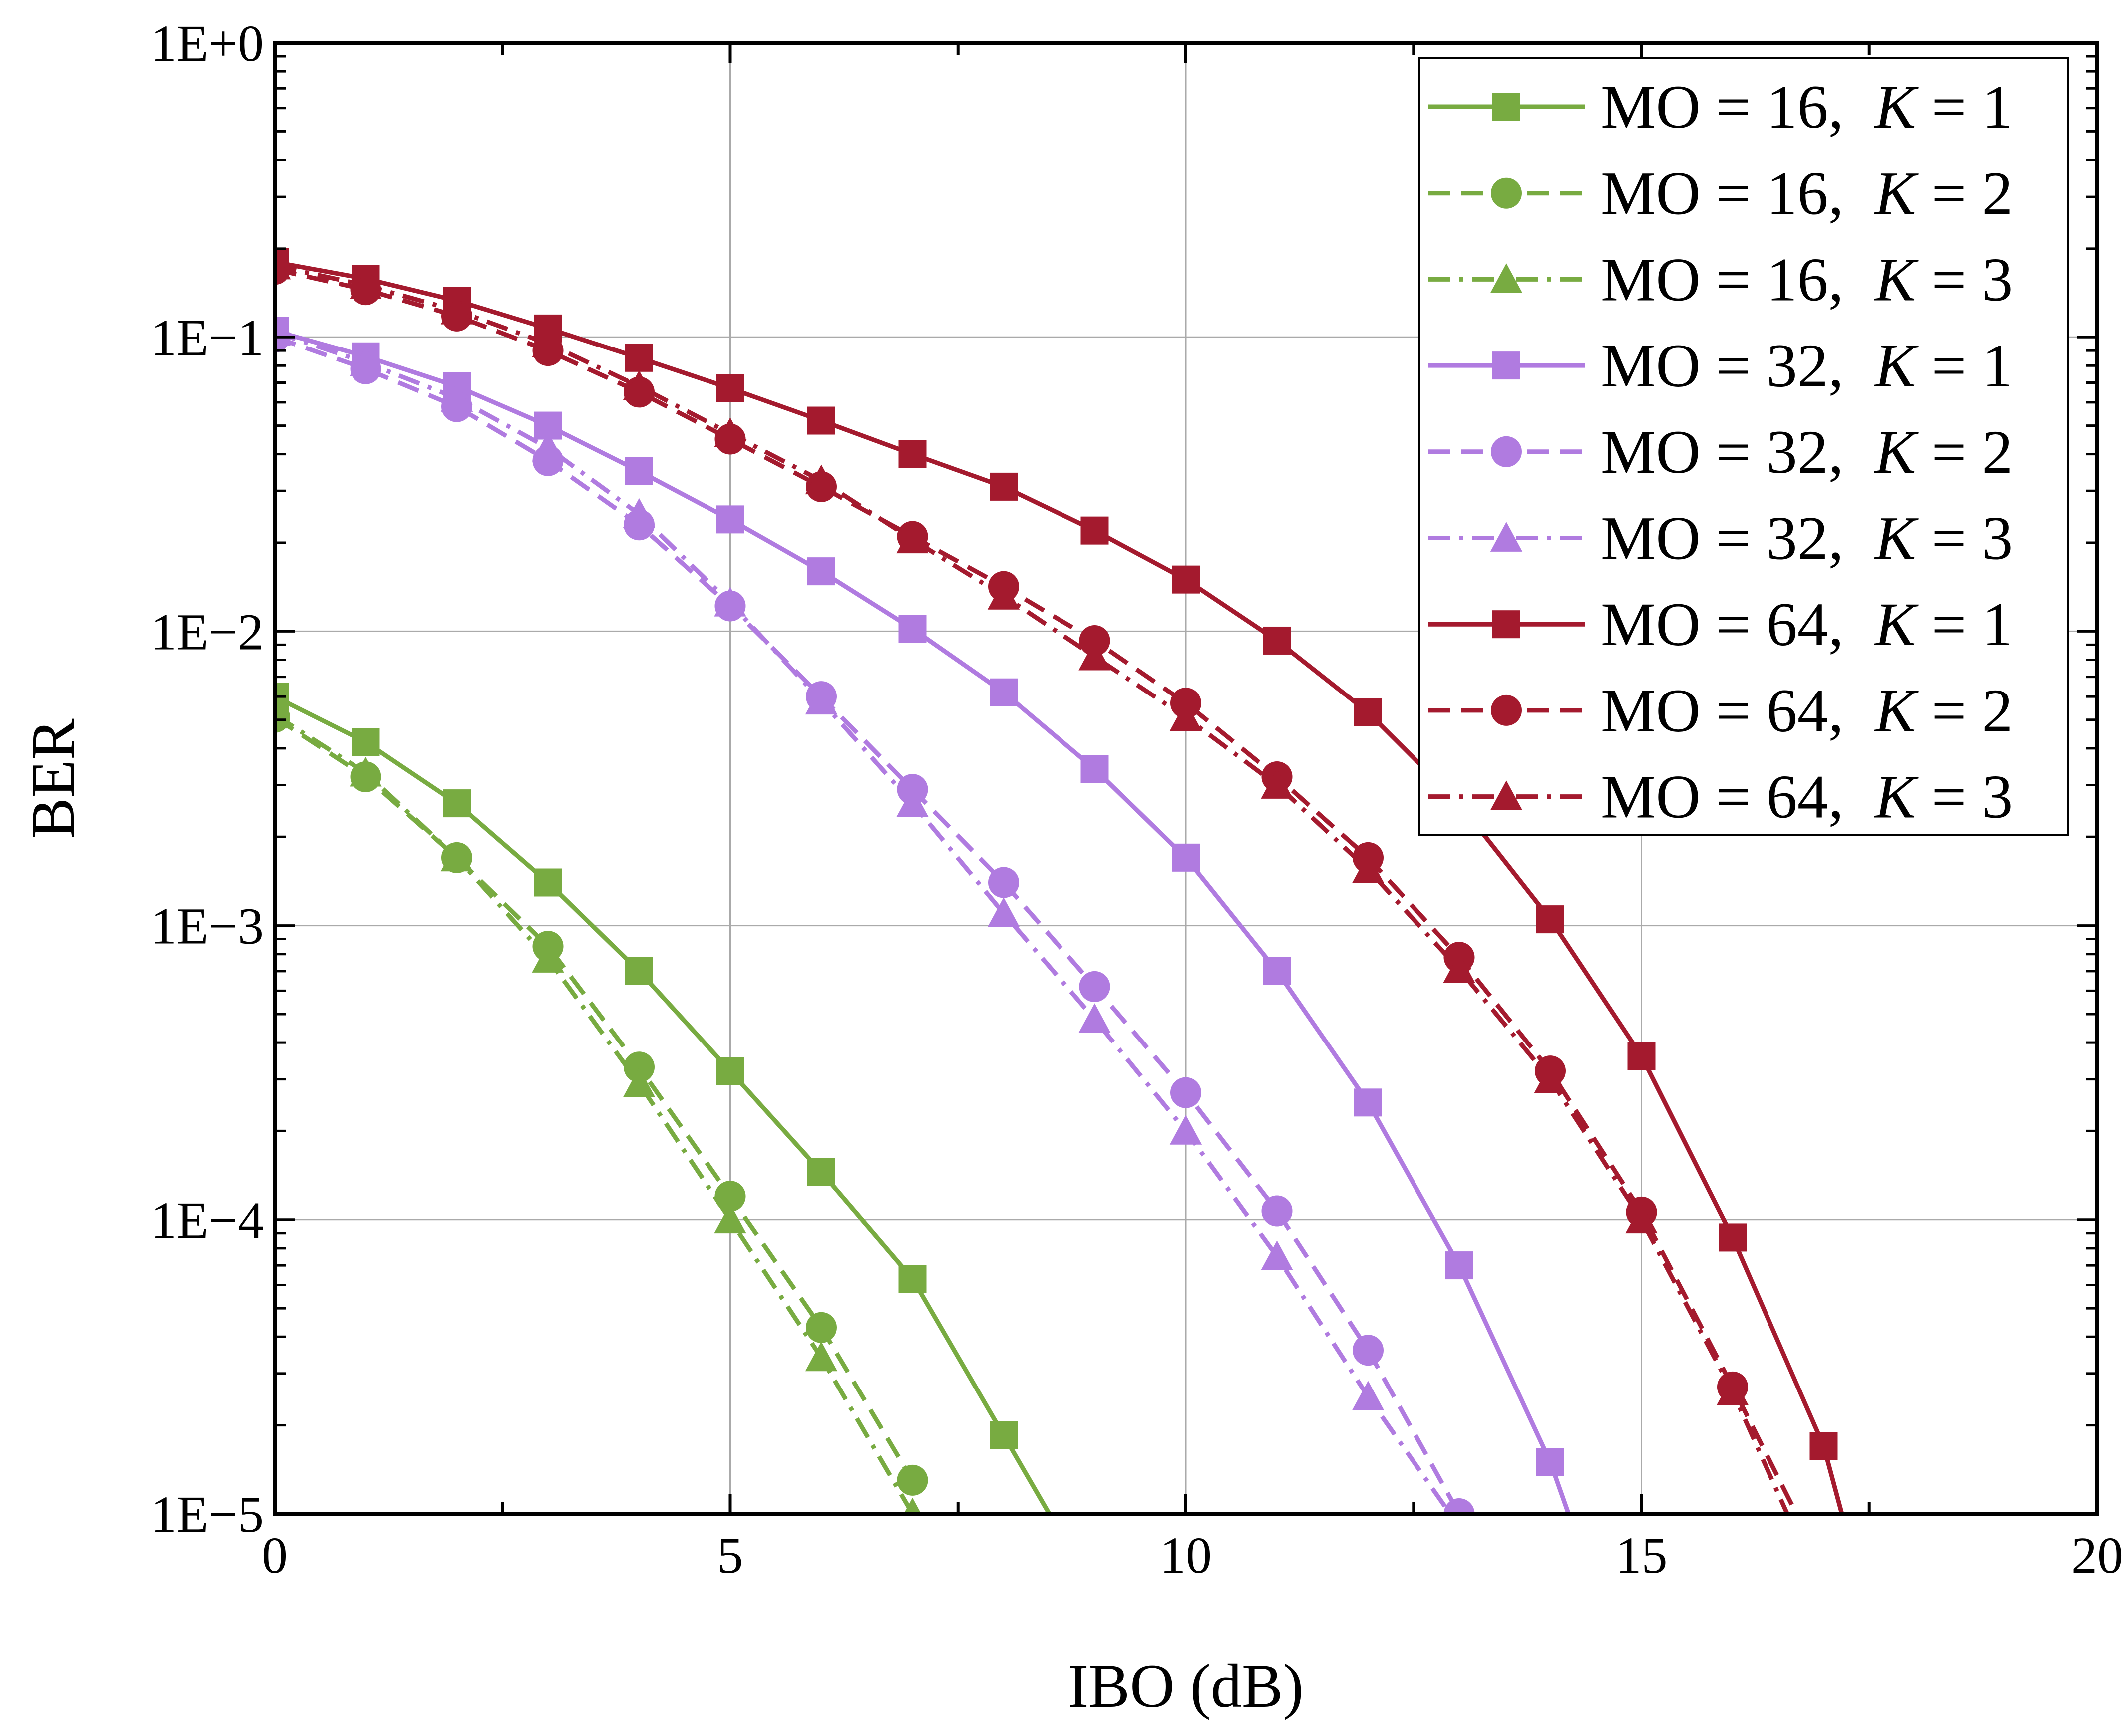 Image resolution: width=2122 pixels, height=1736 pixels. Describe the element at coordinates (1642, 1555) in the screenshot. I see `x-tick-label: 15` at that location.